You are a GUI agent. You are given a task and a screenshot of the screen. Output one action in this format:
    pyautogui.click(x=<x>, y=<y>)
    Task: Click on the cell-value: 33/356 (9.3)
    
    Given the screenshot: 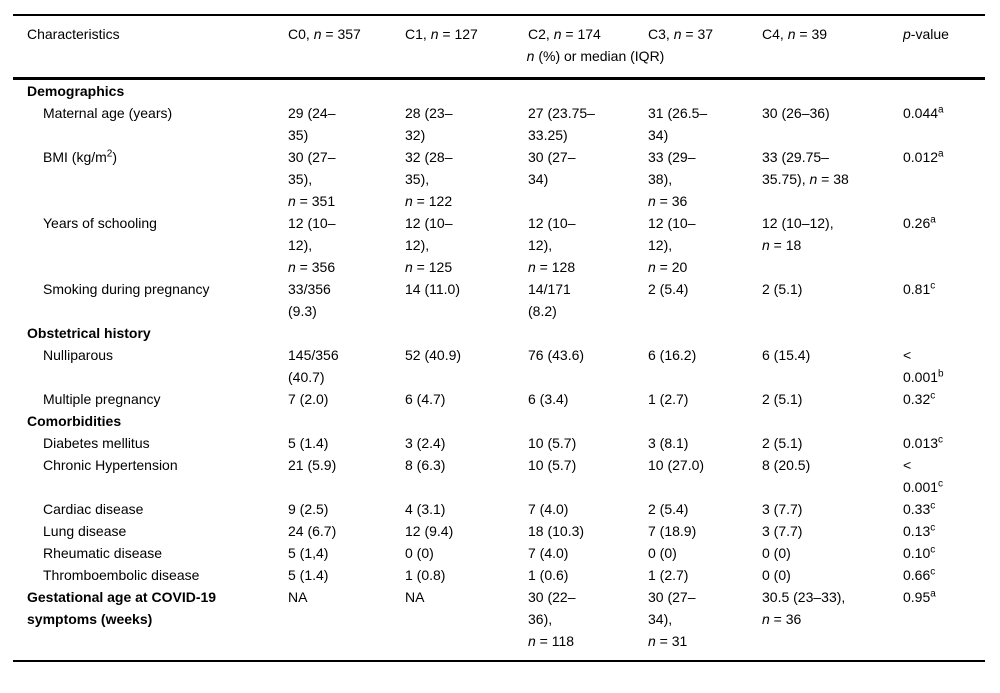 What is the action you would take?
    pyautogui.click(x=309, y=300)
    